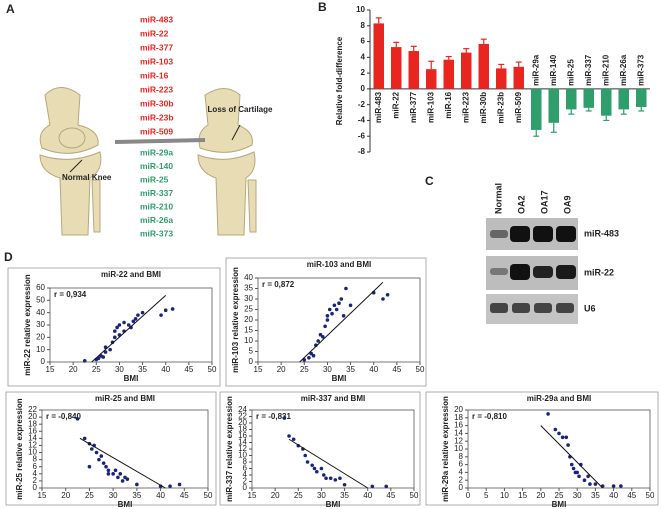  I want to click on mirna-up: miR-509, so click(156, 131).